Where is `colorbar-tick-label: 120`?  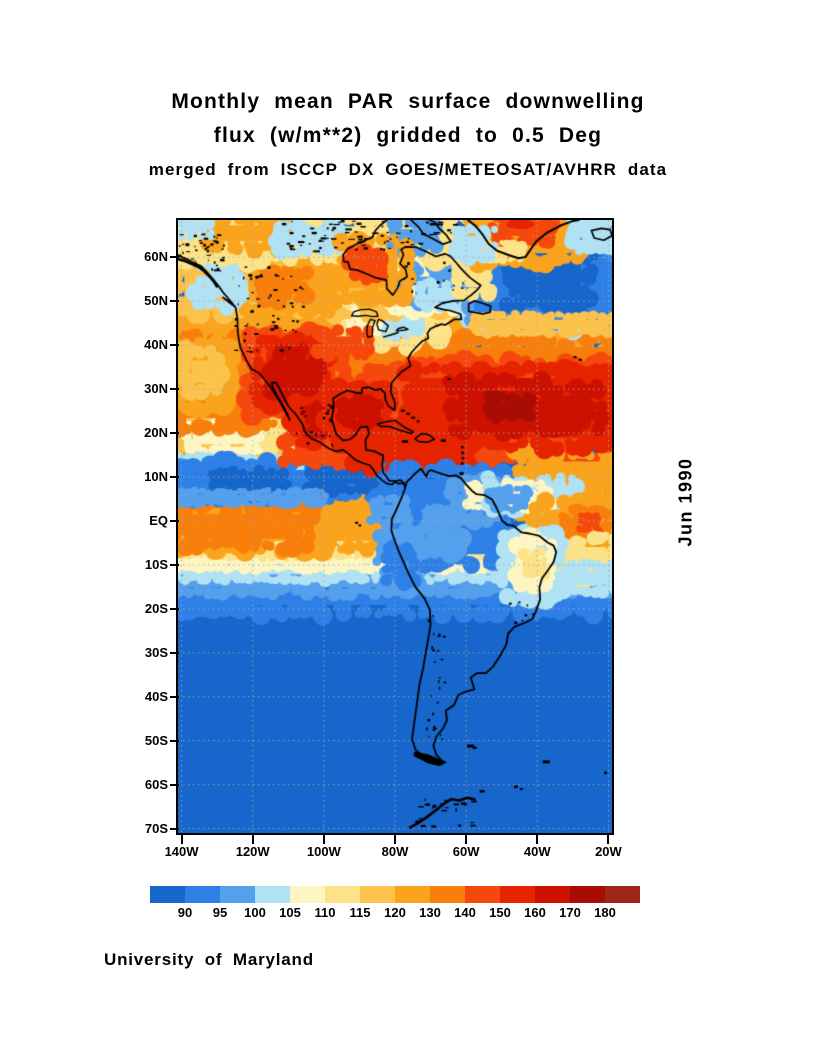
colorbar-tick-label: 120 is located at coordinates (395, 912).